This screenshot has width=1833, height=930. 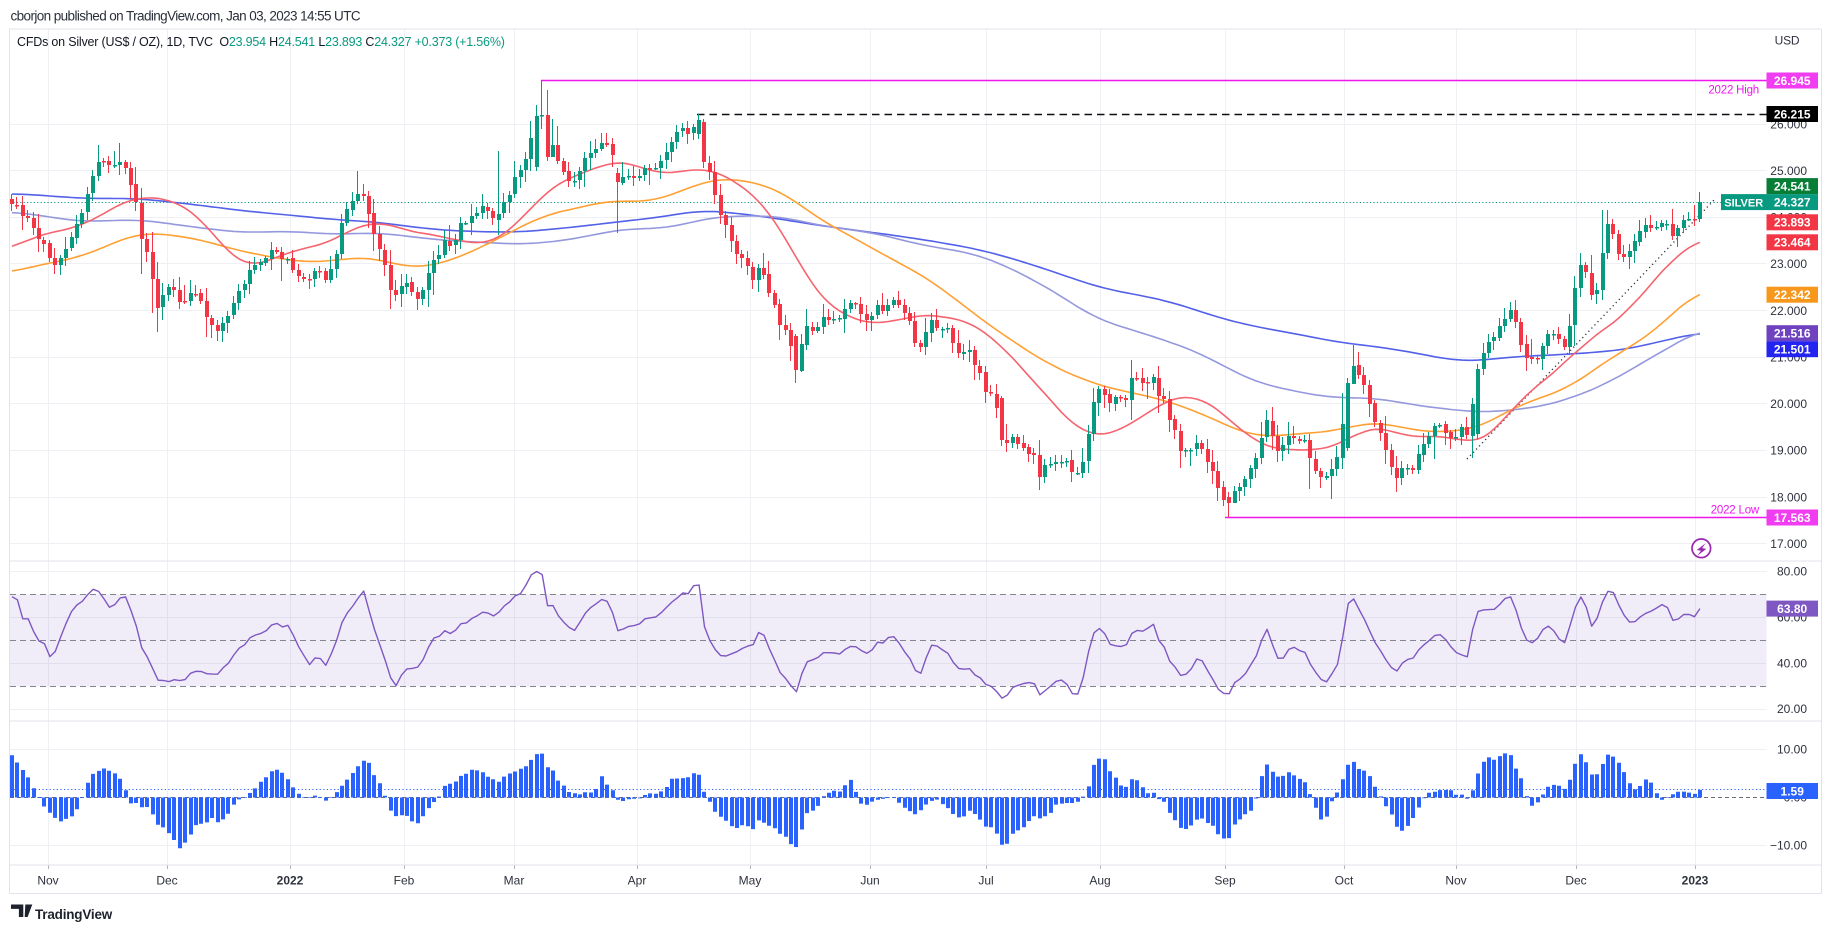 I want to click on svg-text: 80.00, so click(x=1792, y=572).